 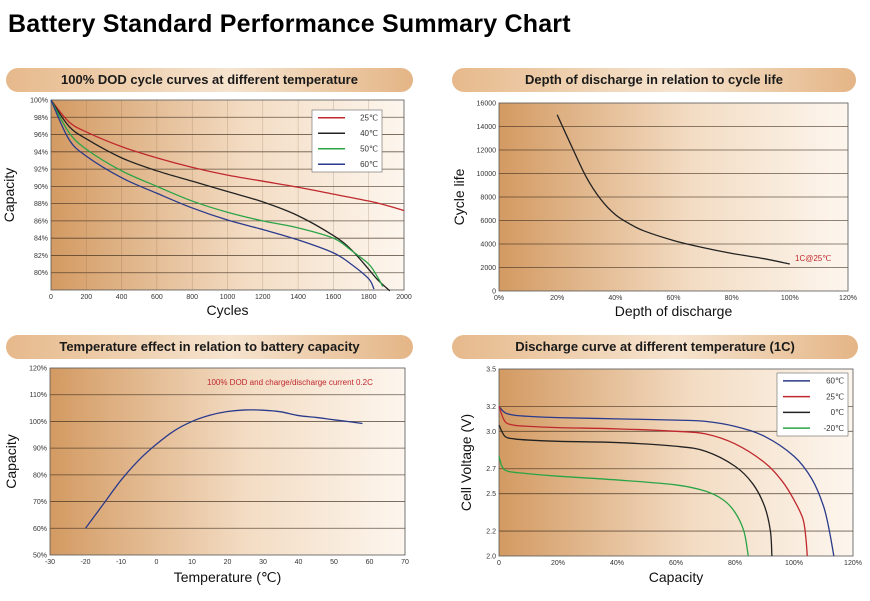 What do you see at coordinates (41, 152) in the screenshot?
I see `y-tick-label: 94%` at bounding box center [41, 152].